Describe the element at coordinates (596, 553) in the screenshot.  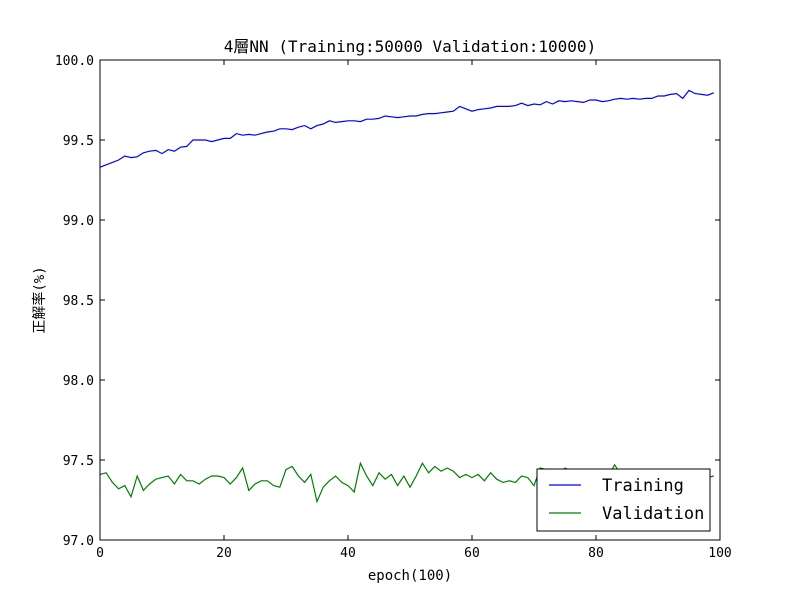
I see `x-tick-label: 80` at that location.